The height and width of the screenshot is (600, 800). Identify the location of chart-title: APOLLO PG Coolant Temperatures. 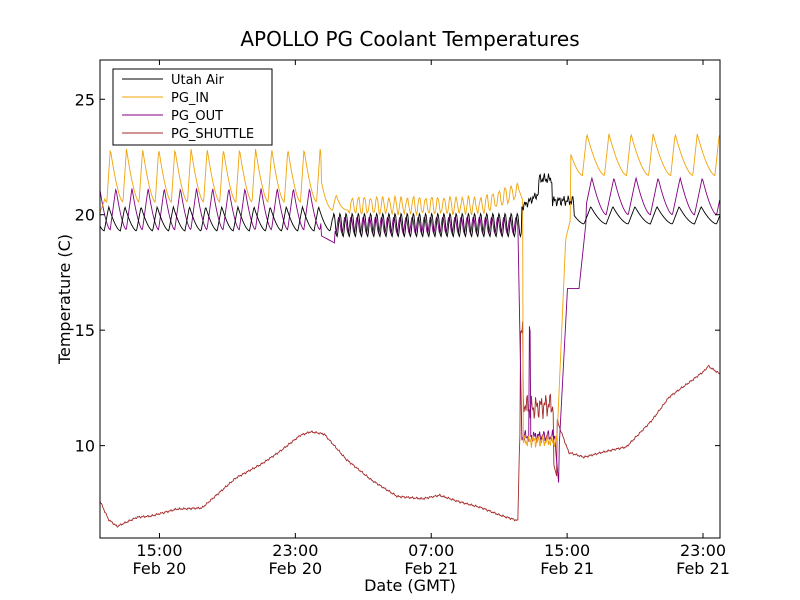
(409, 39).